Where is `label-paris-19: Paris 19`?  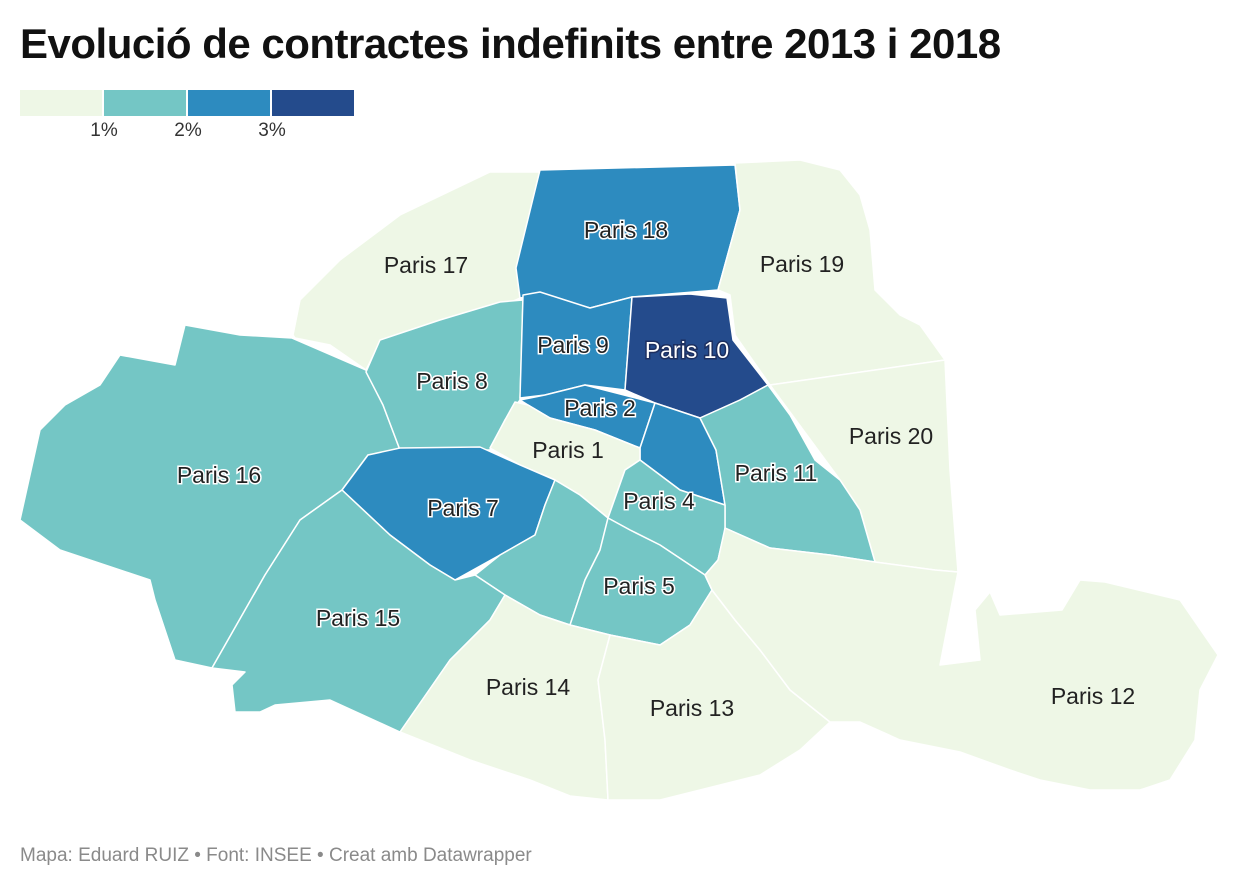 label-paris-19: Paris 19 is located at coordinates (802, 264).